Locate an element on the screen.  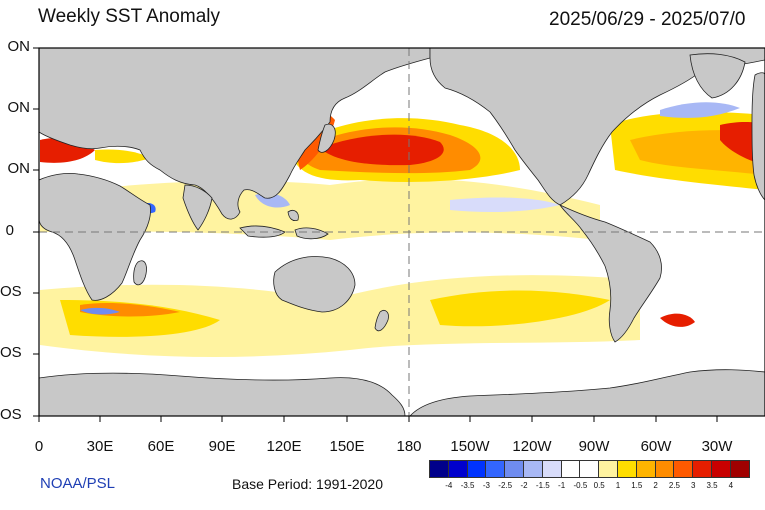
colorbar-tick-label: -4 is located at coordinates (449, 485).